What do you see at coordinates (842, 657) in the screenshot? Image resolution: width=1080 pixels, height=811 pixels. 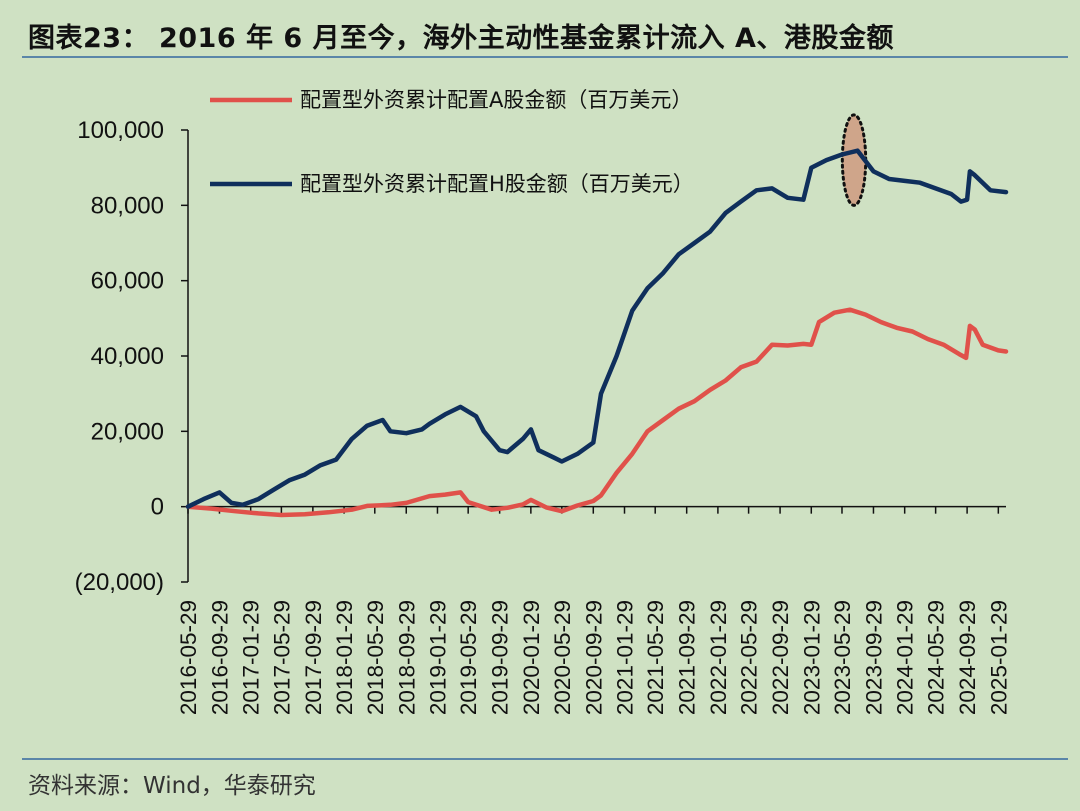 I see `x-tick-label: 2023-05-29` at bounding box center [842, 657].